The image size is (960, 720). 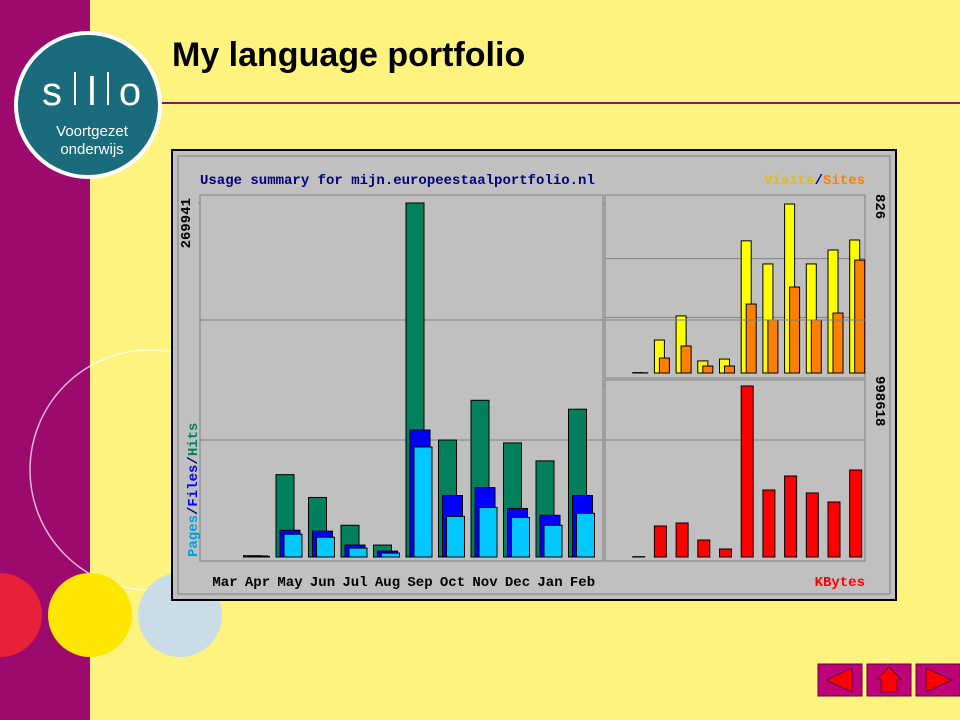 What do you see at coordinates (844, 181) in the screenshot?
I see `legend-entry: Sites` at bounding box center [844, 181].